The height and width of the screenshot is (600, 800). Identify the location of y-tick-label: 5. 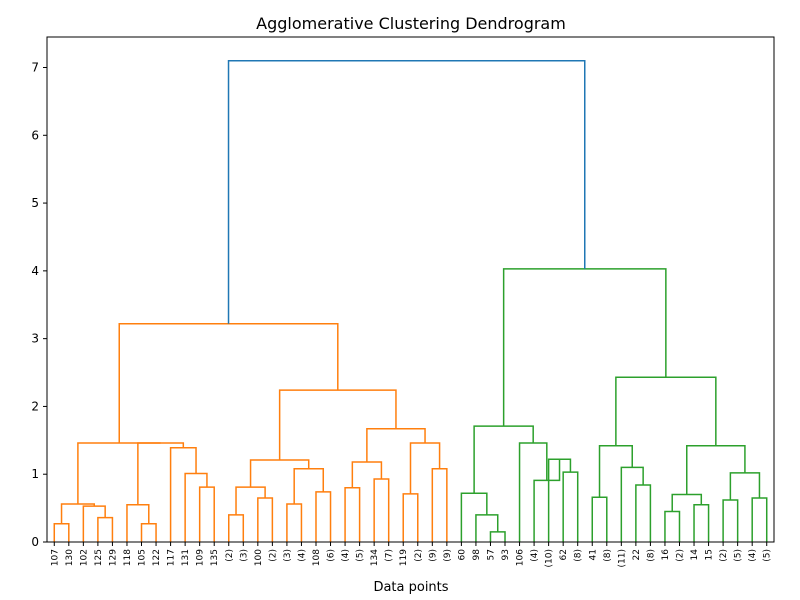
(35, 203).